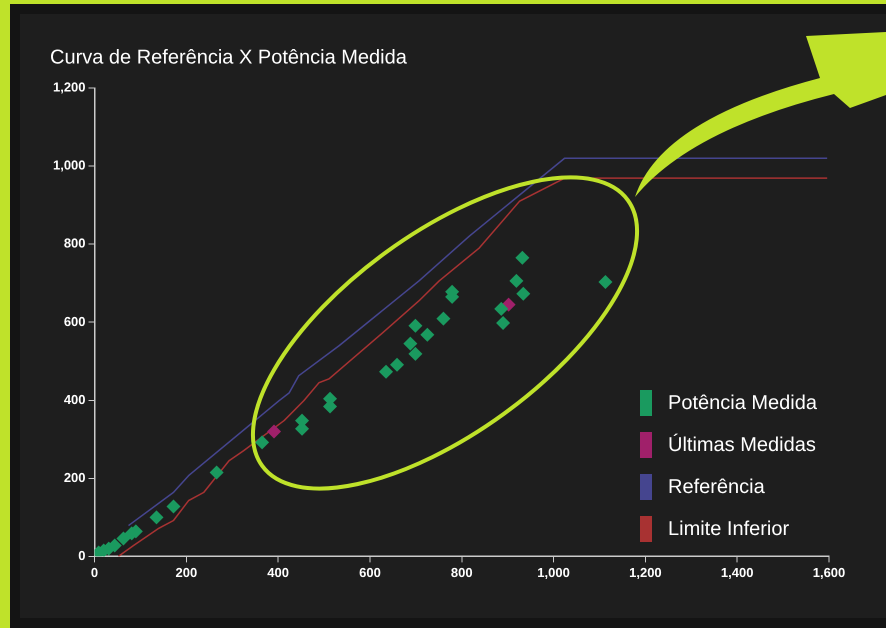 Image resolution: width=886 pixels, height=628 pixels. Describe the element at coordinates (75, 477) in the screenshot. I see `y-tick-label: 200` at that location.